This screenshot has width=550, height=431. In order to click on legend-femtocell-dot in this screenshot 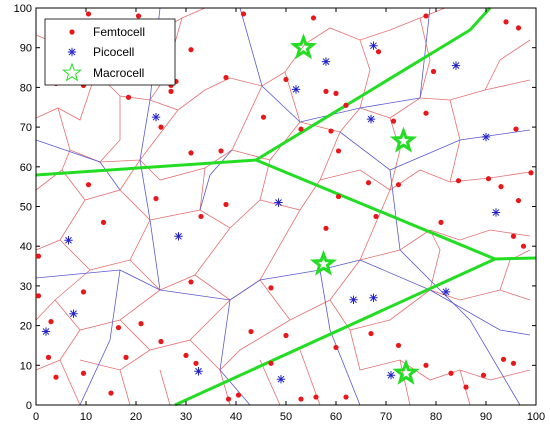, I will do `click(72, 32)`.